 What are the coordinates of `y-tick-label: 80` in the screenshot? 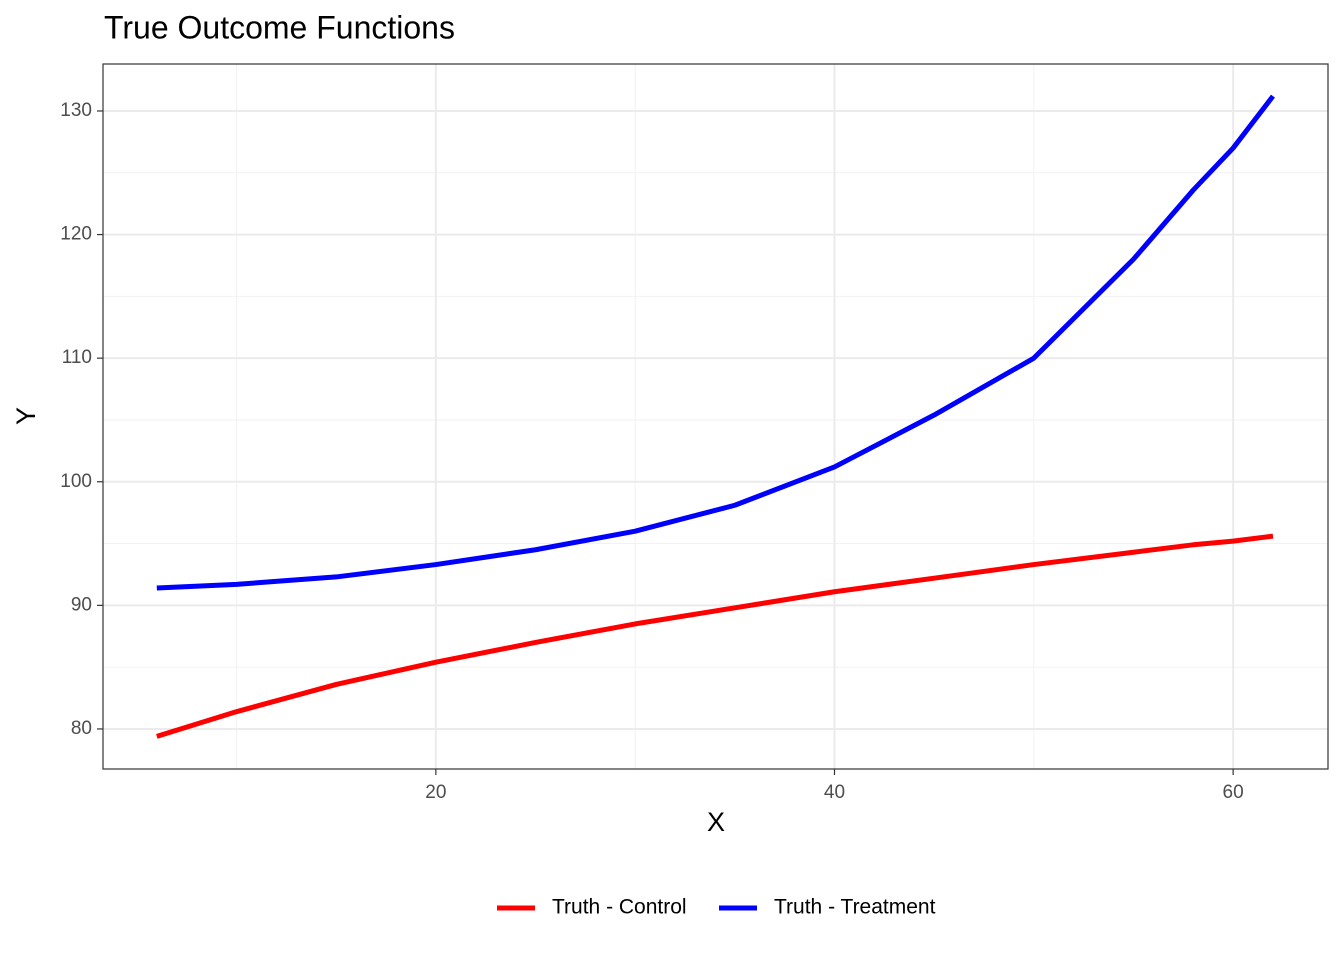 It's located at (81, 728).